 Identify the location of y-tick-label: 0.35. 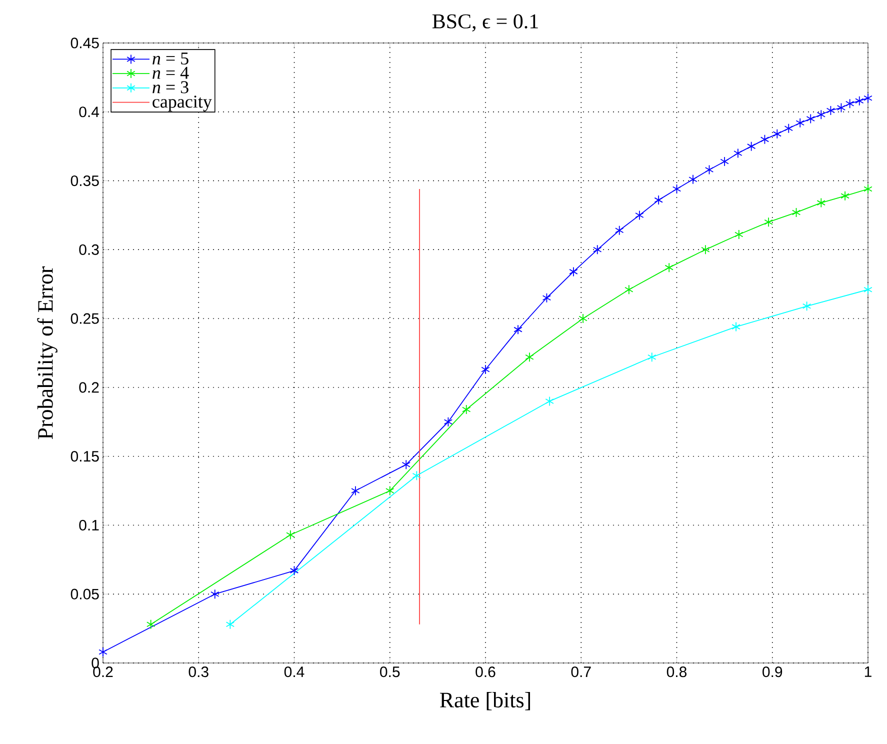
(84, 180).